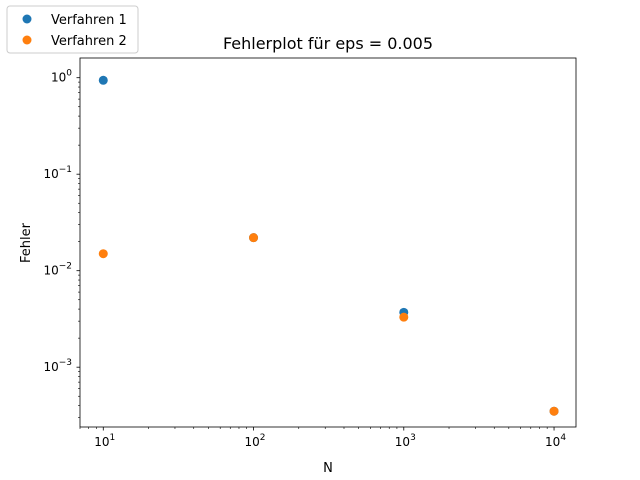 Image resolution: width=640 pixels, height=480 pixels. Describe the element at coordinates (57, 173) in the screenshot. I see `y-tick-label: 10⁻¹` at that location.